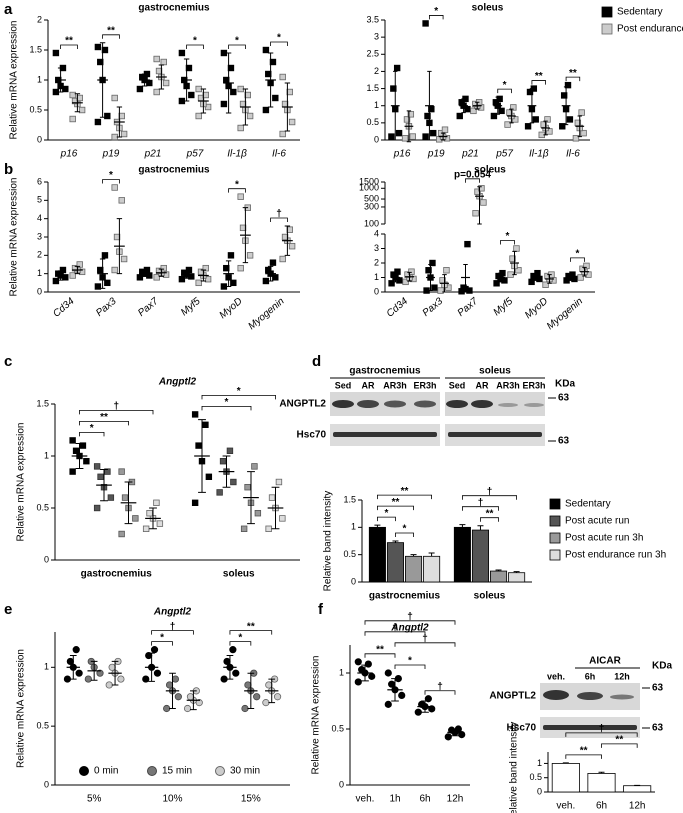  What do you see at coordinates (39, 139) in the screenshot?
I see `y-tick-label: 0` at bounding box center [39, 139].